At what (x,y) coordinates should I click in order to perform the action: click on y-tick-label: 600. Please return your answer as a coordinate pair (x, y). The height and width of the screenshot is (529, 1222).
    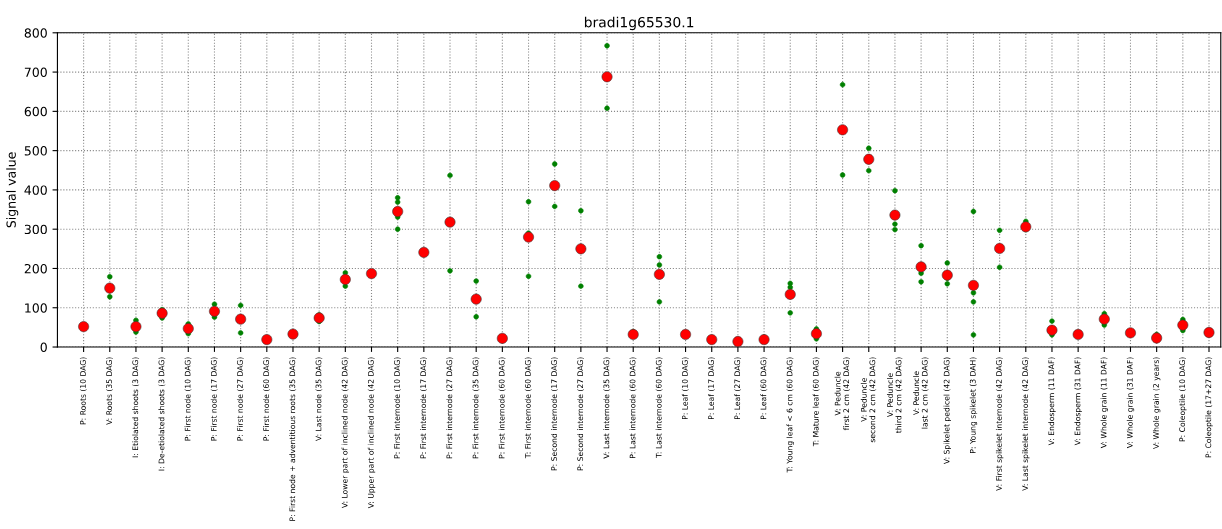
    Looking at the image, I should click on (35, 111).